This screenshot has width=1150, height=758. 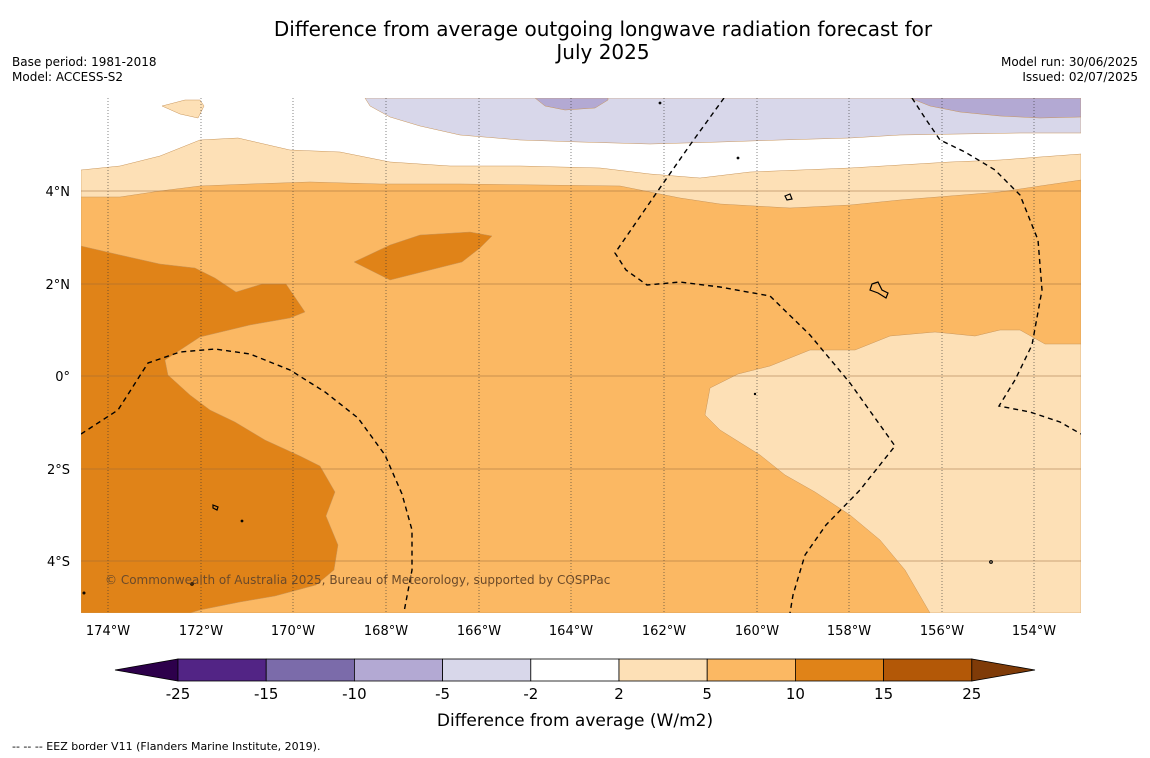 What do you see at coordinates (247, 480) in the screenshot?
I see `eez-border-west` at bounding box center [247, 480].